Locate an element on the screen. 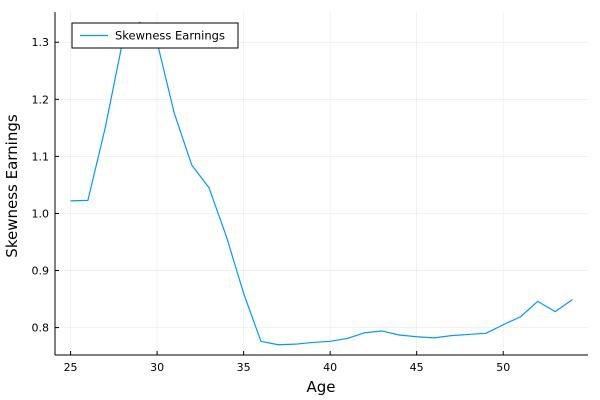  x-tick-label: 35 is located at coordinates (244, 367).